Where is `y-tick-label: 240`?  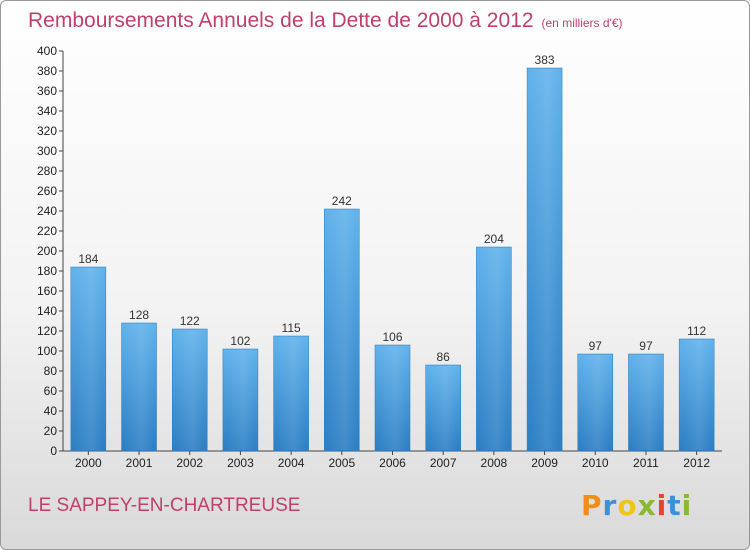
y-tick-label: 240 is located at coordinates (47, 211).